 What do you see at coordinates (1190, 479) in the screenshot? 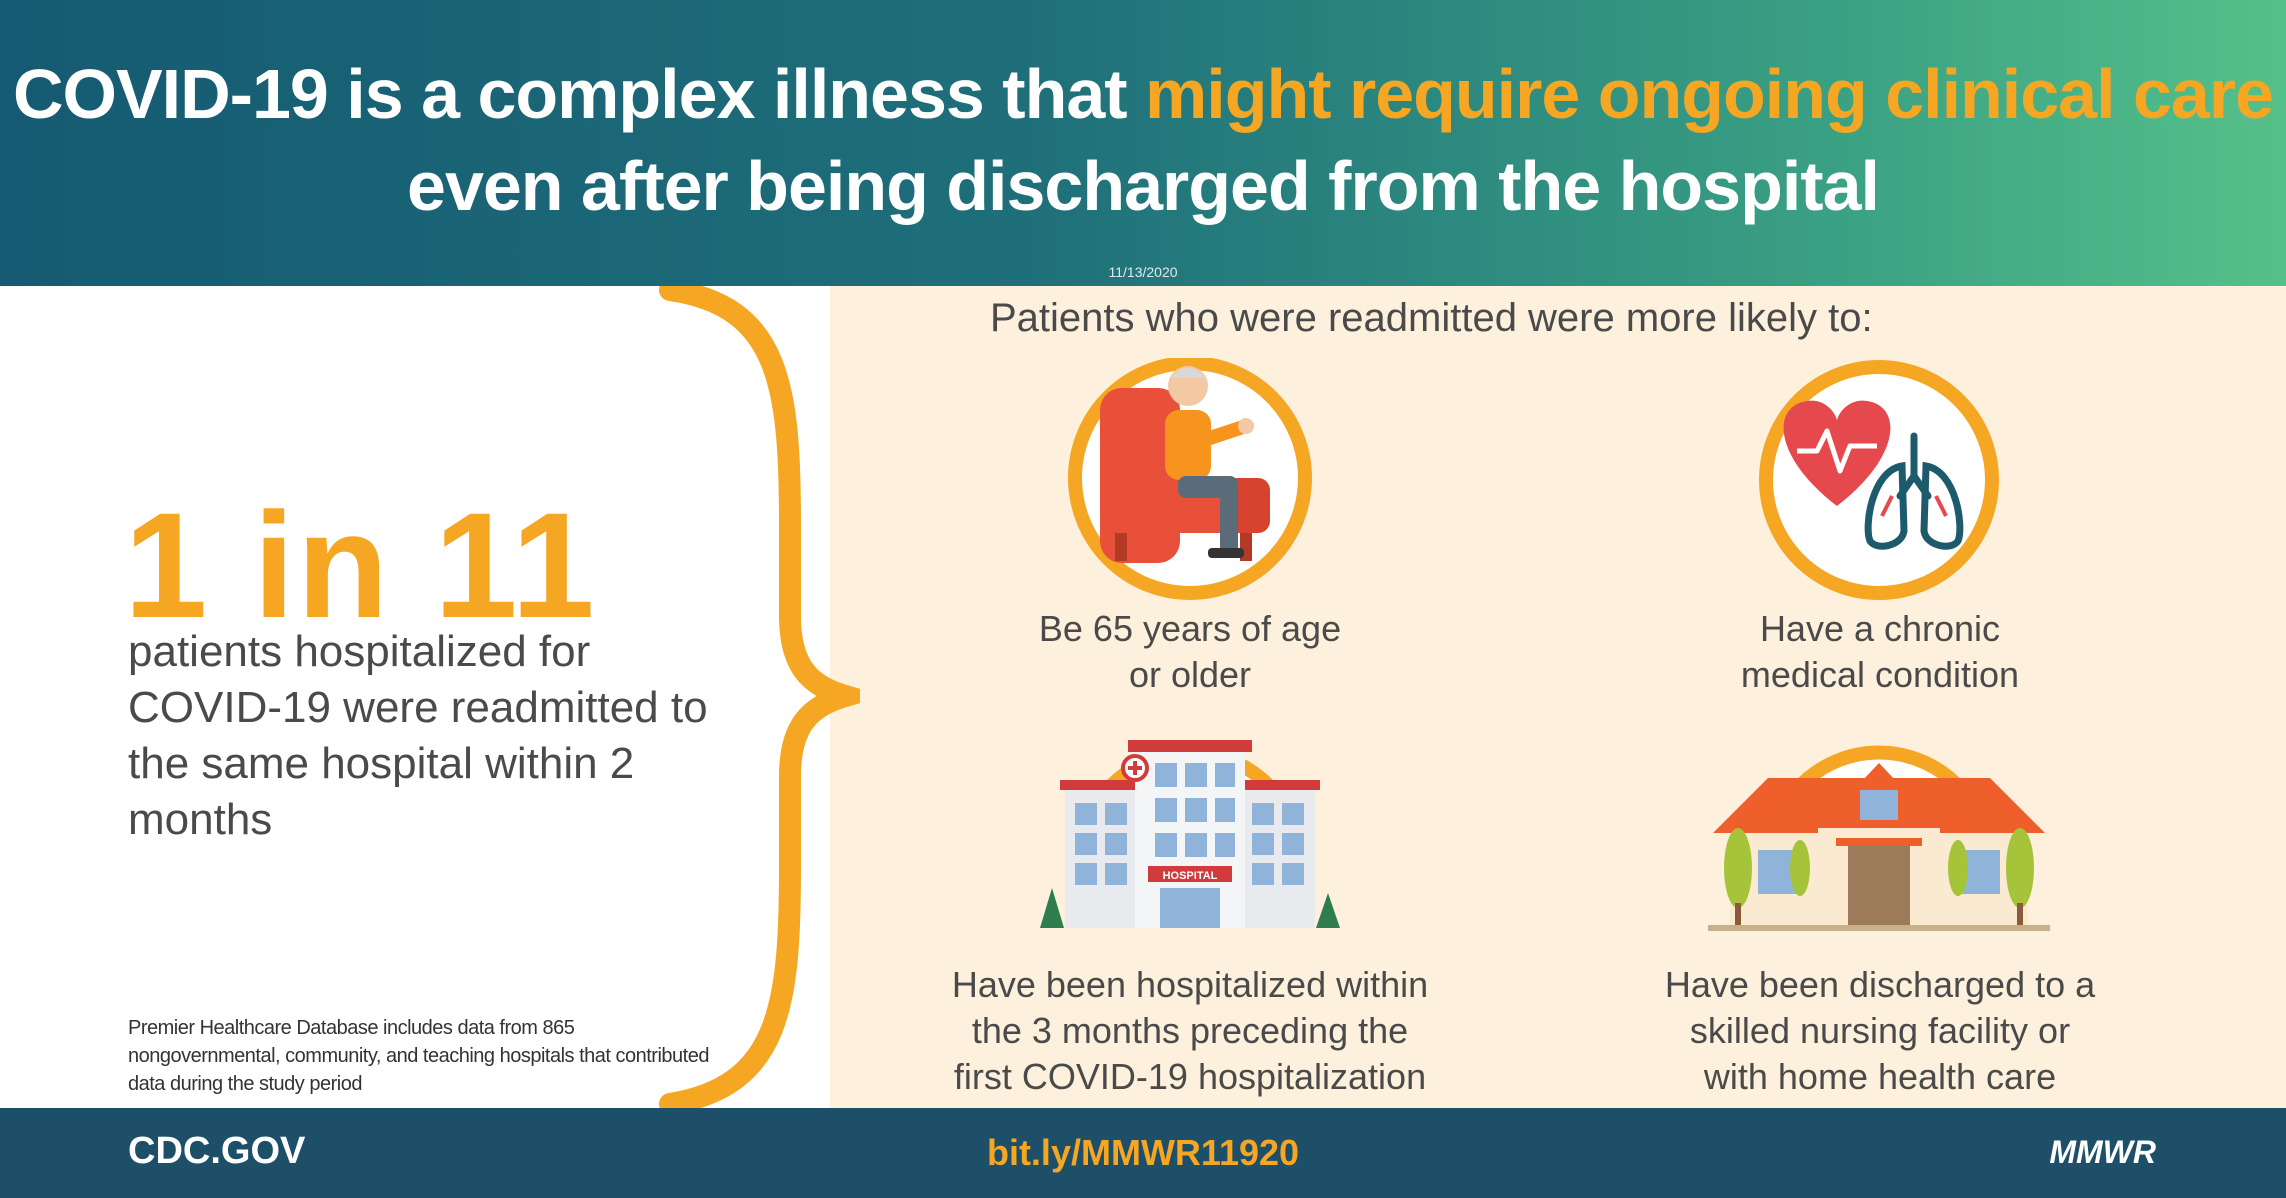
I see `elderly-person-icon` at bounding box center [1190, 479].